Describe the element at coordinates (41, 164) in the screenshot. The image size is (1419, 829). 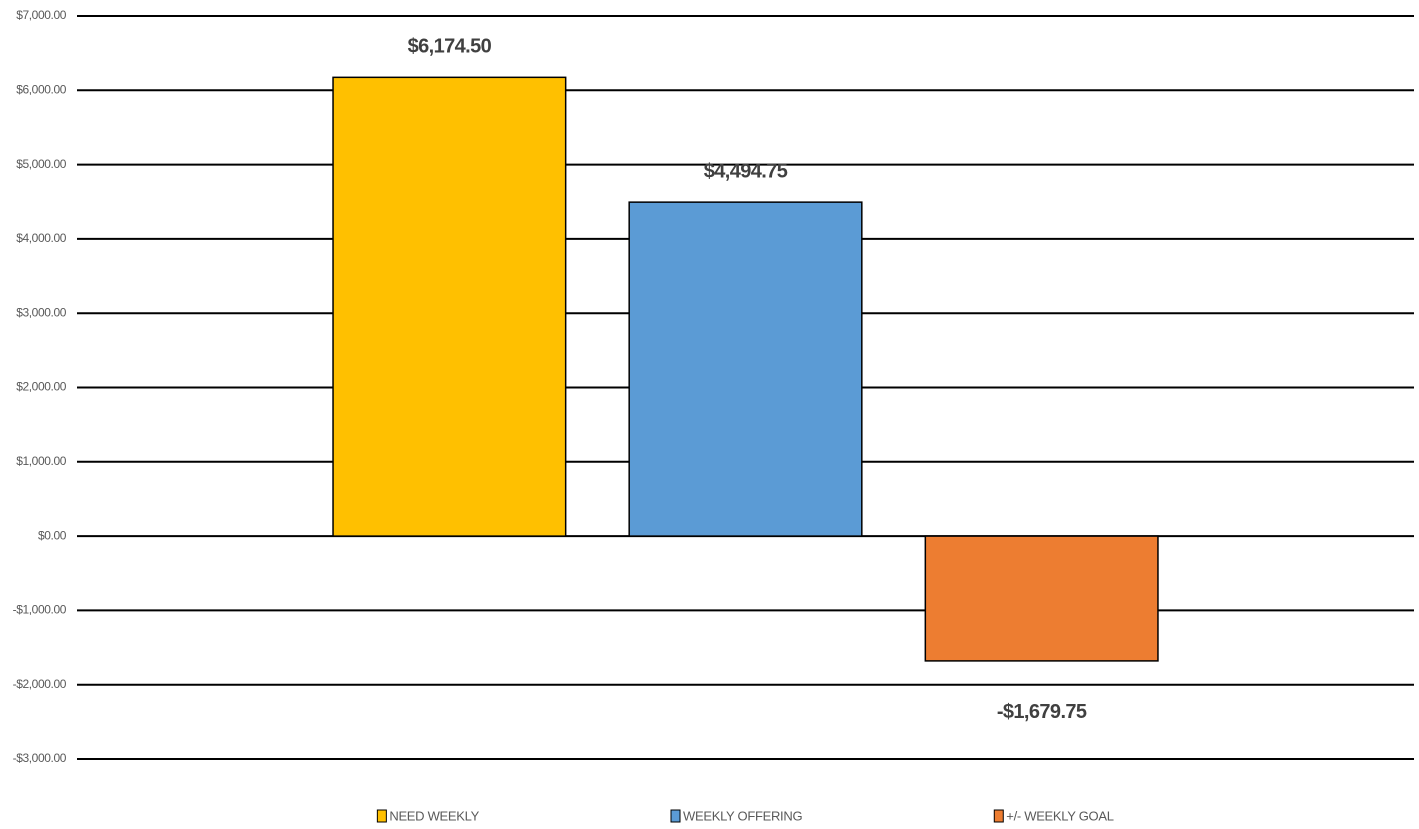
I see `y-tick-label: $5,000.00` at that location.